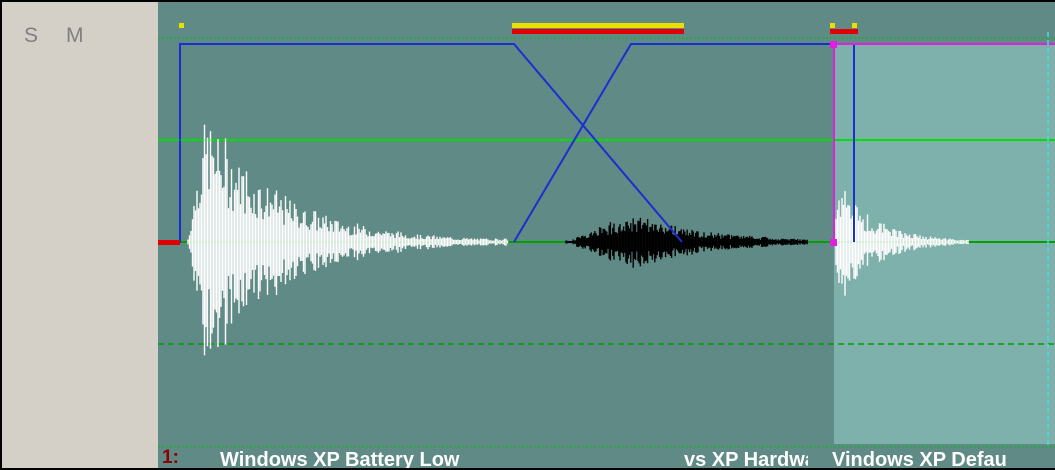 The image size is (1055, 470). I want to click on crossfade-marker-clip-1-start, so click(169, 242).